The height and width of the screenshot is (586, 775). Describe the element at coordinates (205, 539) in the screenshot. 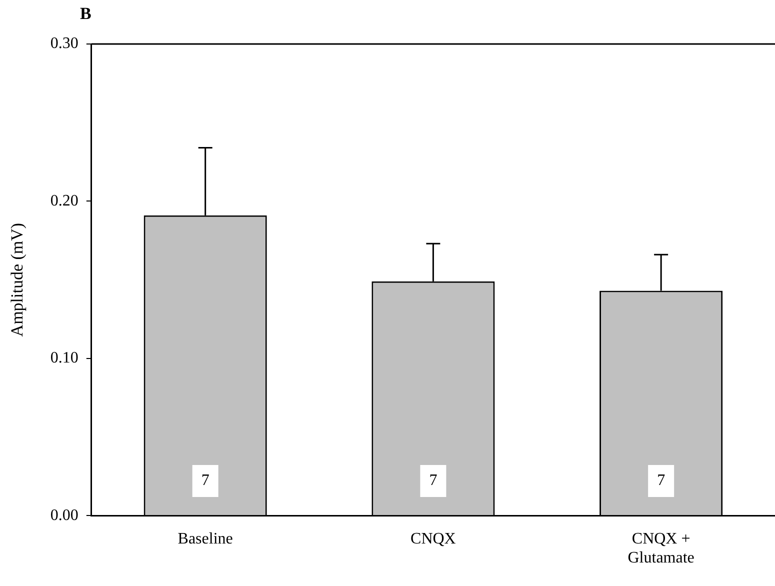

I see `x-tick-label: Baseline` at that location.